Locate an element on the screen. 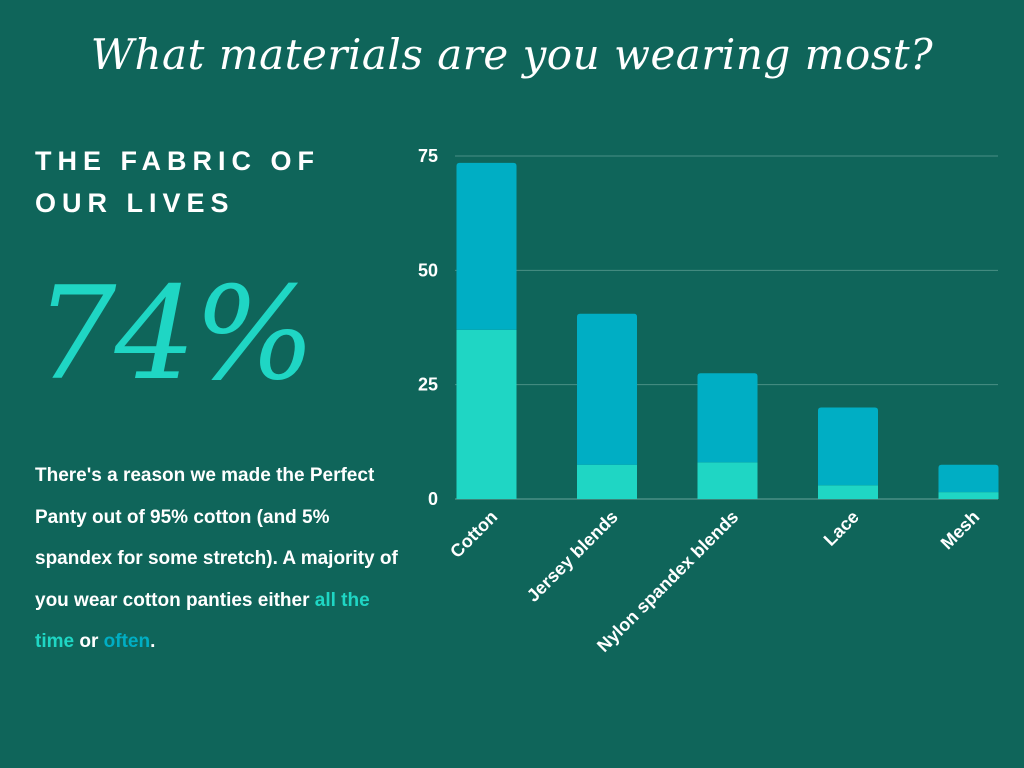  x-axis-label-mesh: Mesh is located at coordinates (960, 530).